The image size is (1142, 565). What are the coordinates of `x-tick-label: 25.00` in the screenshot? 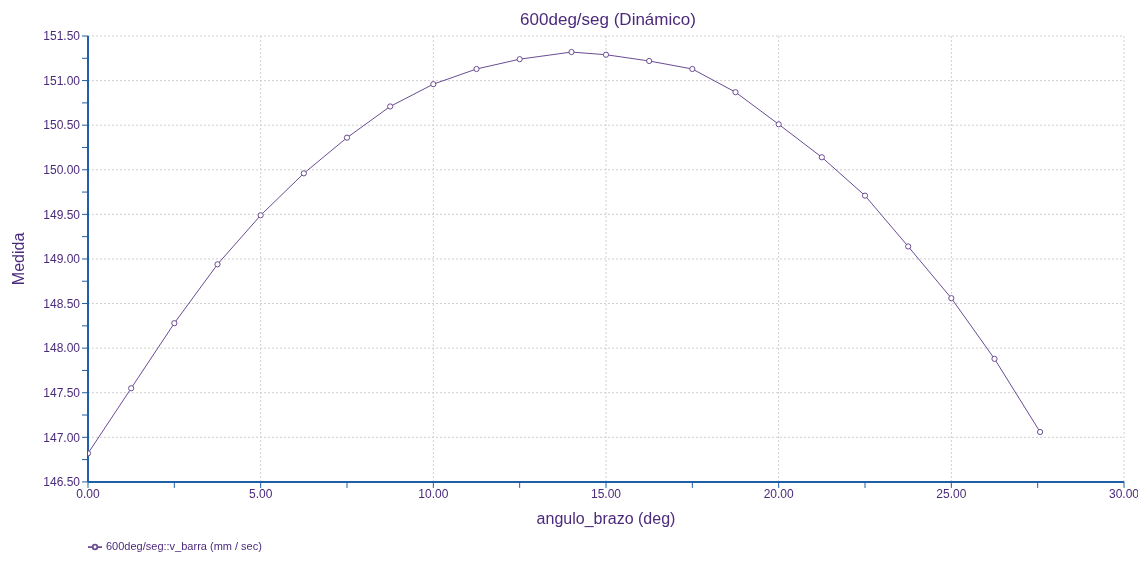 It's located at (951, 494).